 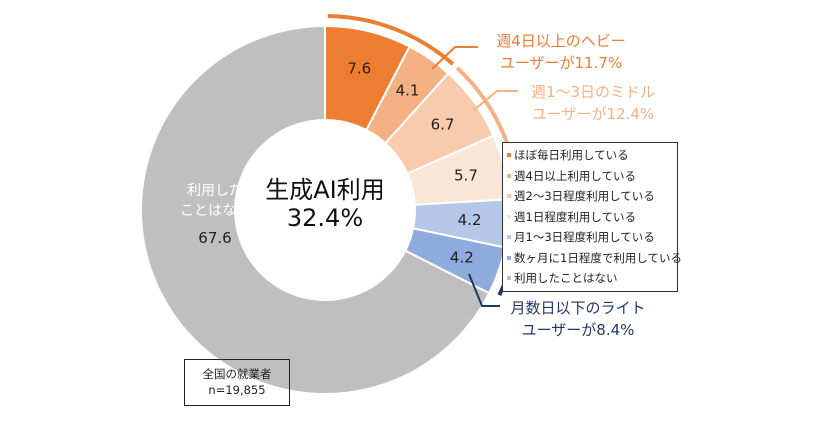 I want to click on heavy-annotation-line2: ユーザーが11.7%, so click(x=561, y=63).